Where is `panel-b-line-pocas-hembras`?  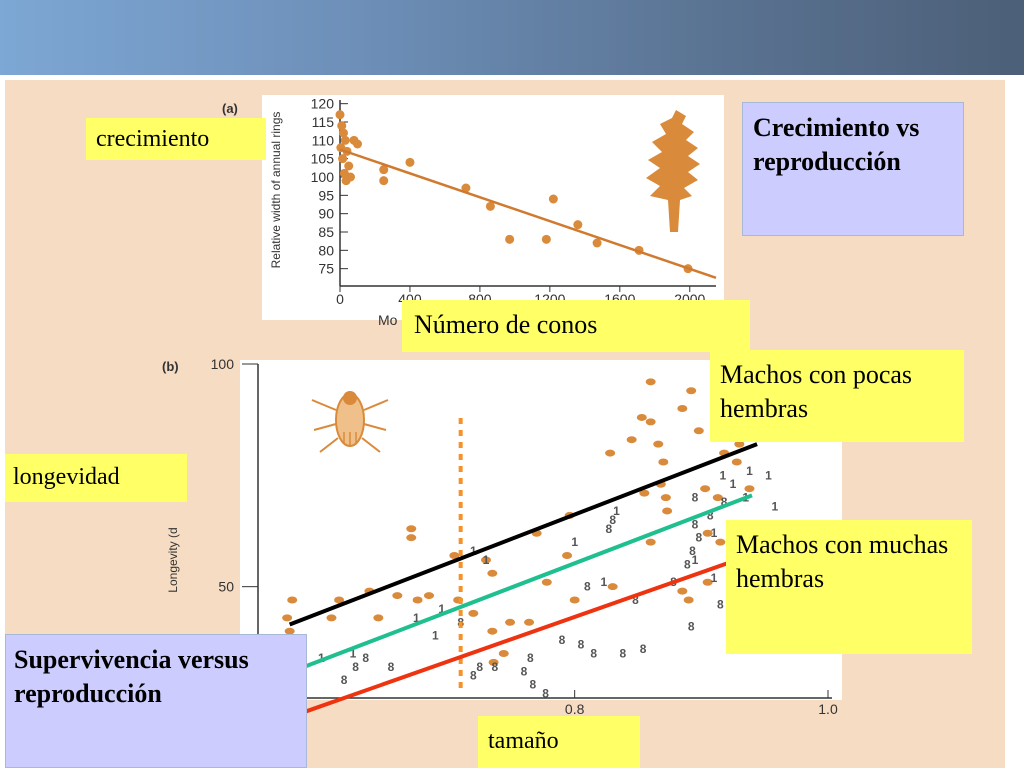
panel-b-line-pocas-hembras is located at coordinates (523, 534).